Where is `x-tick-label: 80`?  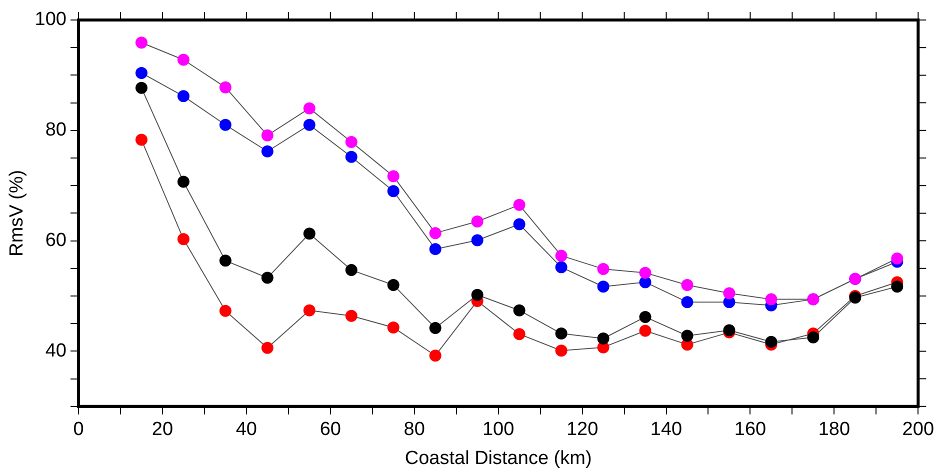
x-tick-label: 80 is located at coordinates (414, 429).